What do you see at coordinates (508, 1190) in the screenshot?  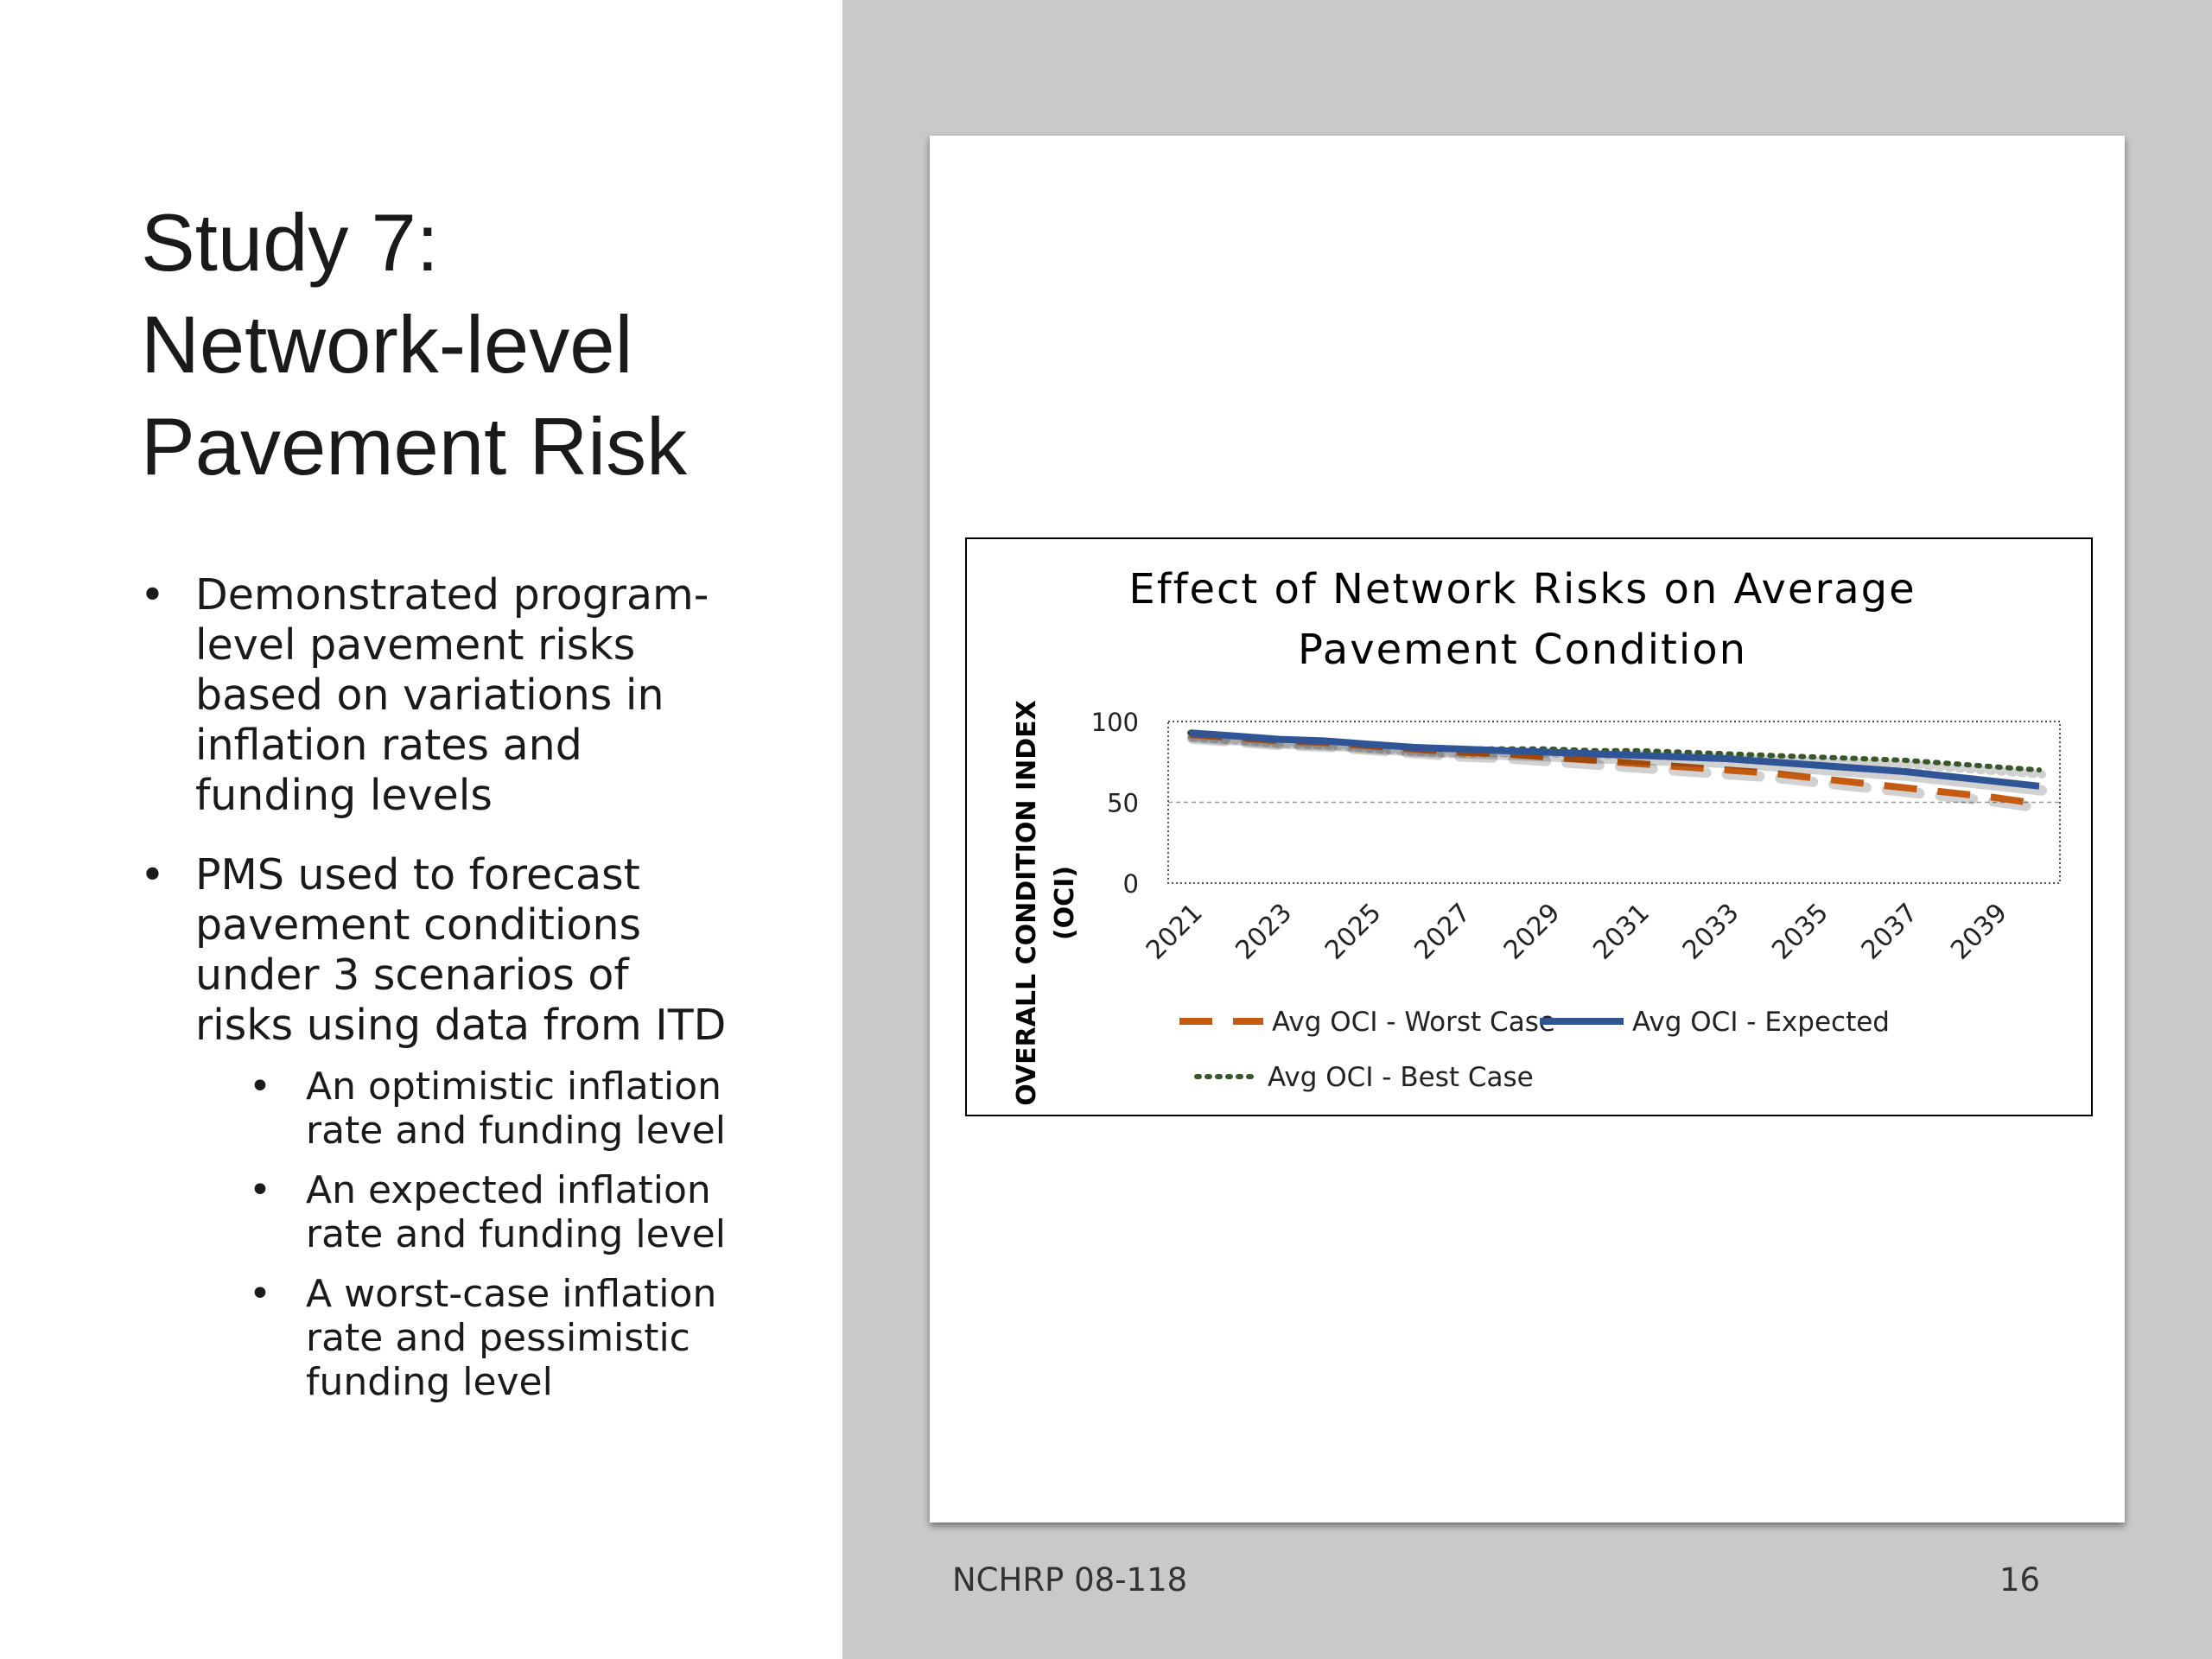 I see `sub-bullet-line: An expected inflation` at bounding box center [508, 1190].